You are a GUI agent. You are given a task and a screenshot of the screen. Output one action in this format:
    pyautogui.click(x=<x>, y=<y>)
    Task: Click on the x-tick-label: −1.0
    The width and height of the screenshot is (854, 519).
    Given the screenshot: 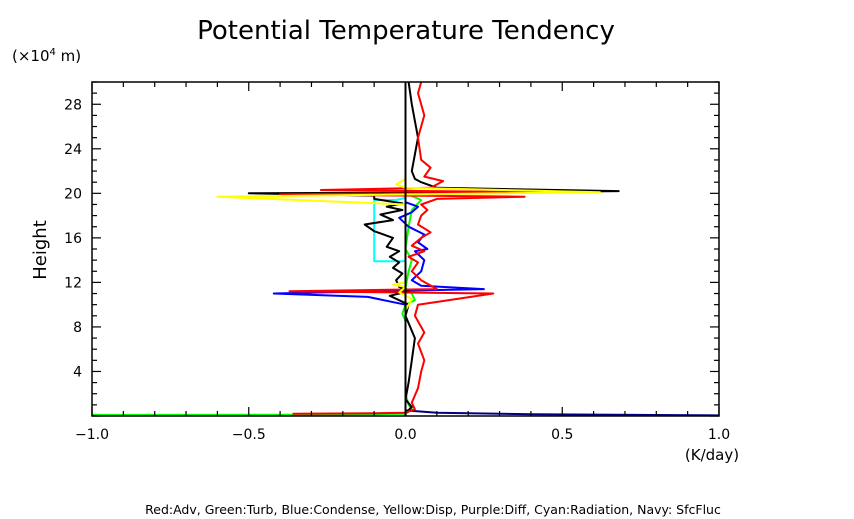 What is the action you would take?
    pyautogui.click(x=92, y=435)
    